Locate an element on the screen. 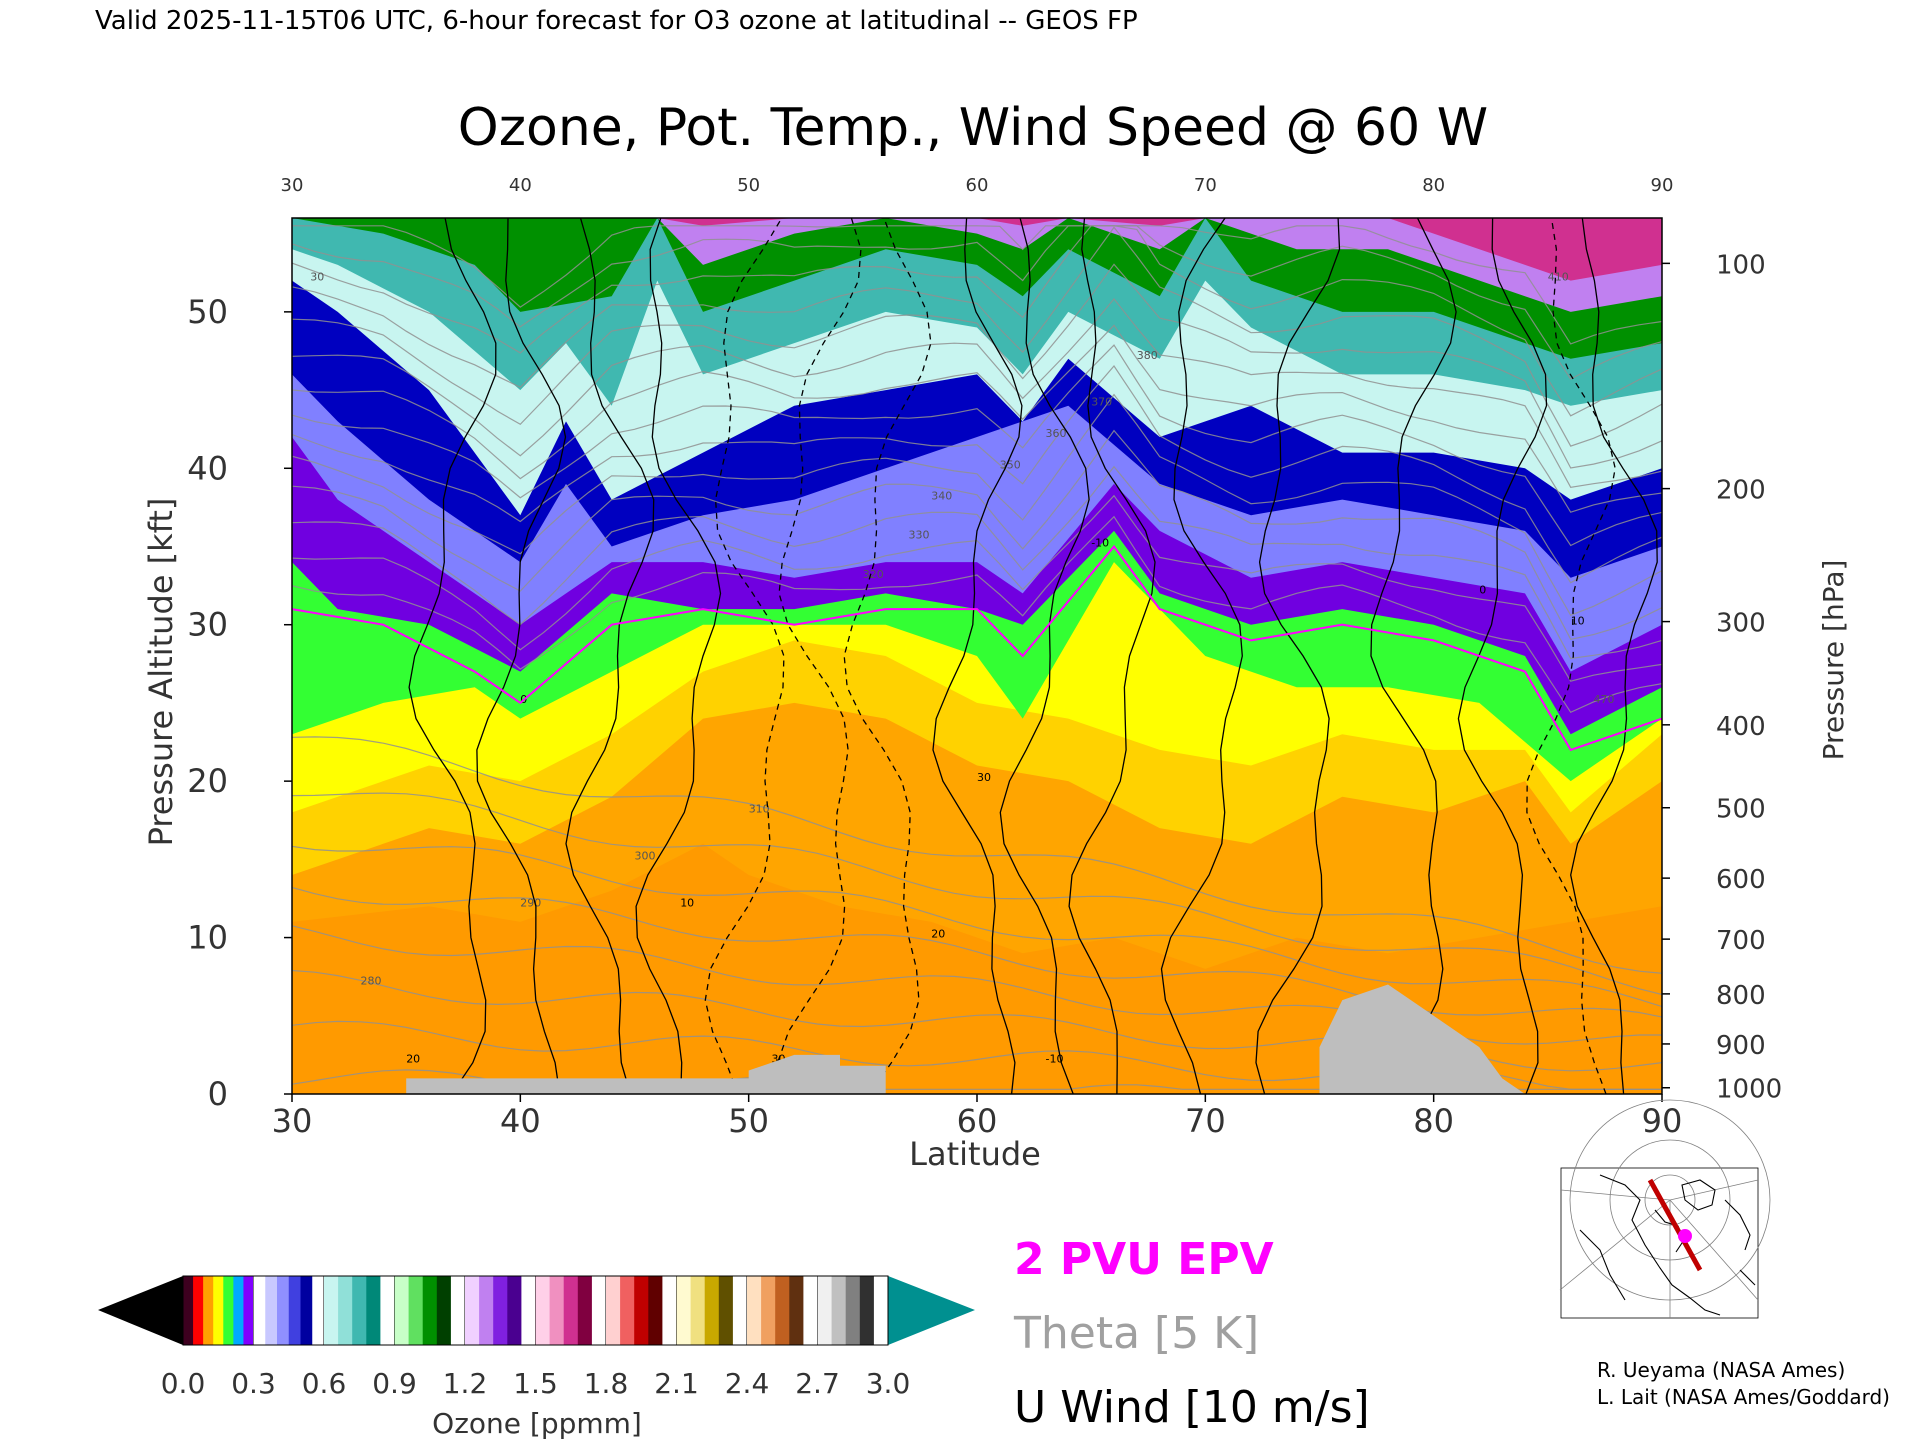  theta-label: 350 is located at coordinates (1010, 464).